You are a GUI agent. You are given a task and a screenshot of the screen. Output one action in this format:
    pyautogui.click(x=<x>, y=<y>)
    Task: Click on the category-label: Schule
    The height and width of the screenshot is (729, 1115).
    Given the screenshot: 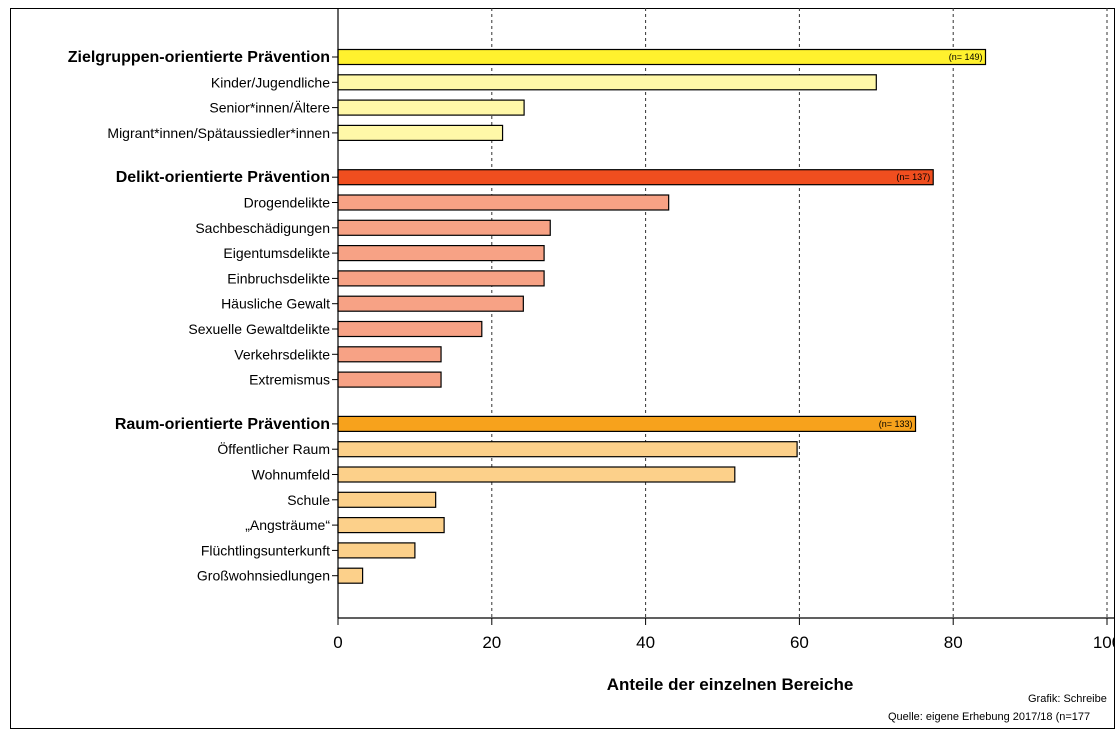 What is the action you would take?
    pyautogui.click(x=308, y=500)
    